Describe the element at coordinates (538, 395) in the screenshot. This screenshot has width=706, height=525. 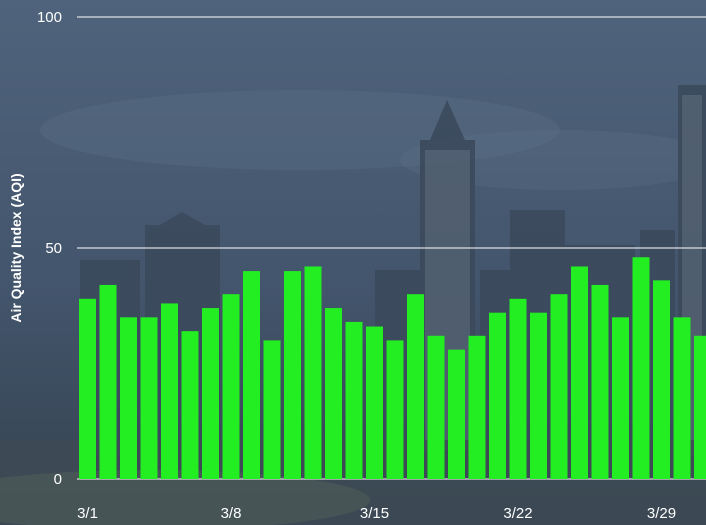
I see `bar-3/23` at that location.